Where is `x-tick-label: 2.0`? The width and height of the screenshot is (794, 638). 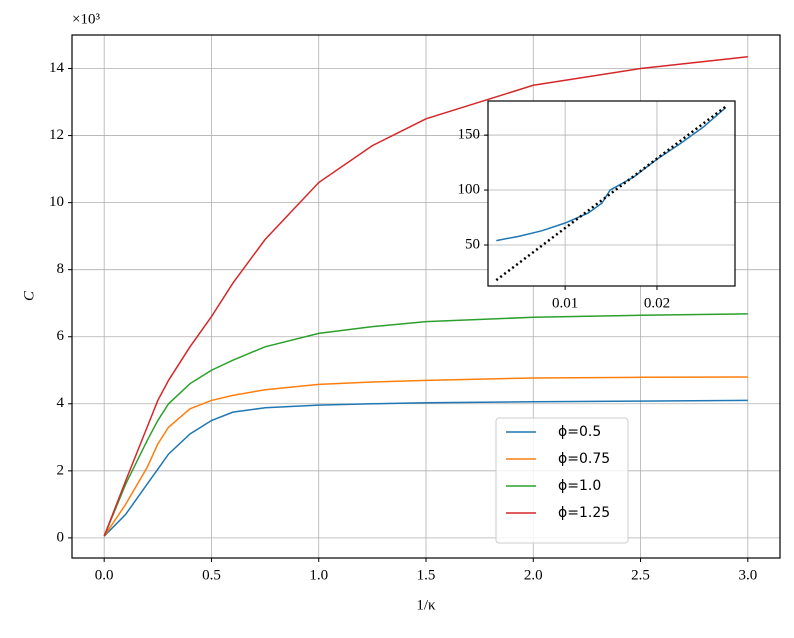 x-tick-label: 2.0 is located at coordinates (533, 575).